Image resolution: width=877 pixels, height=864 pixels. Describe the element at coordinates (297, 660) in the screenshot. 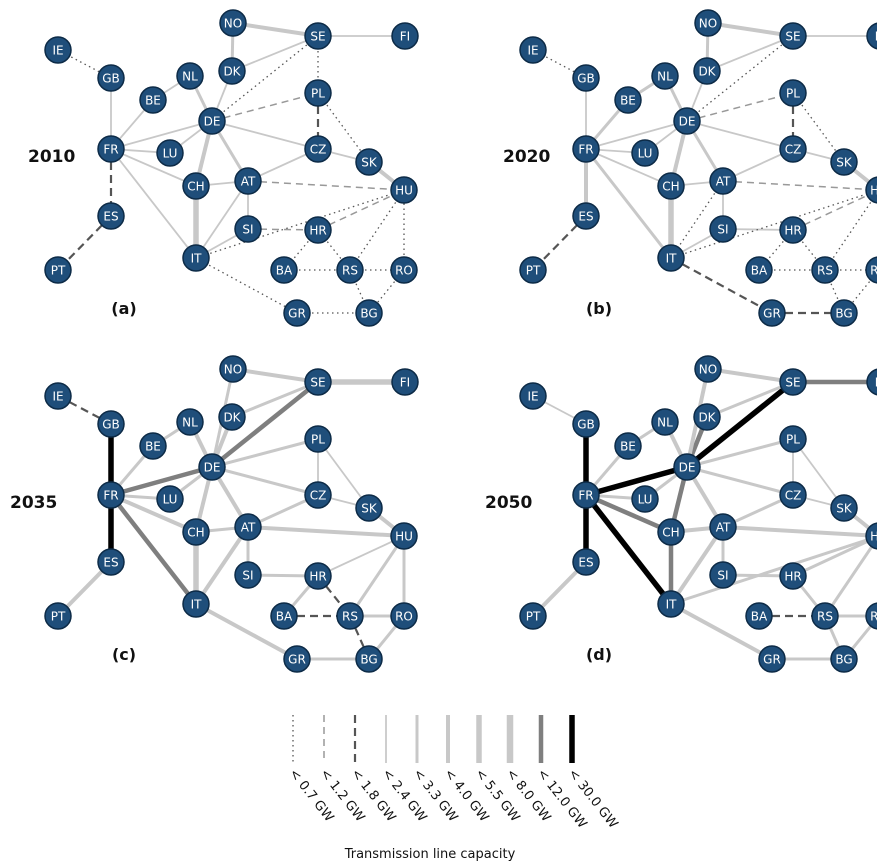

I see `node-label: GR` at that location.